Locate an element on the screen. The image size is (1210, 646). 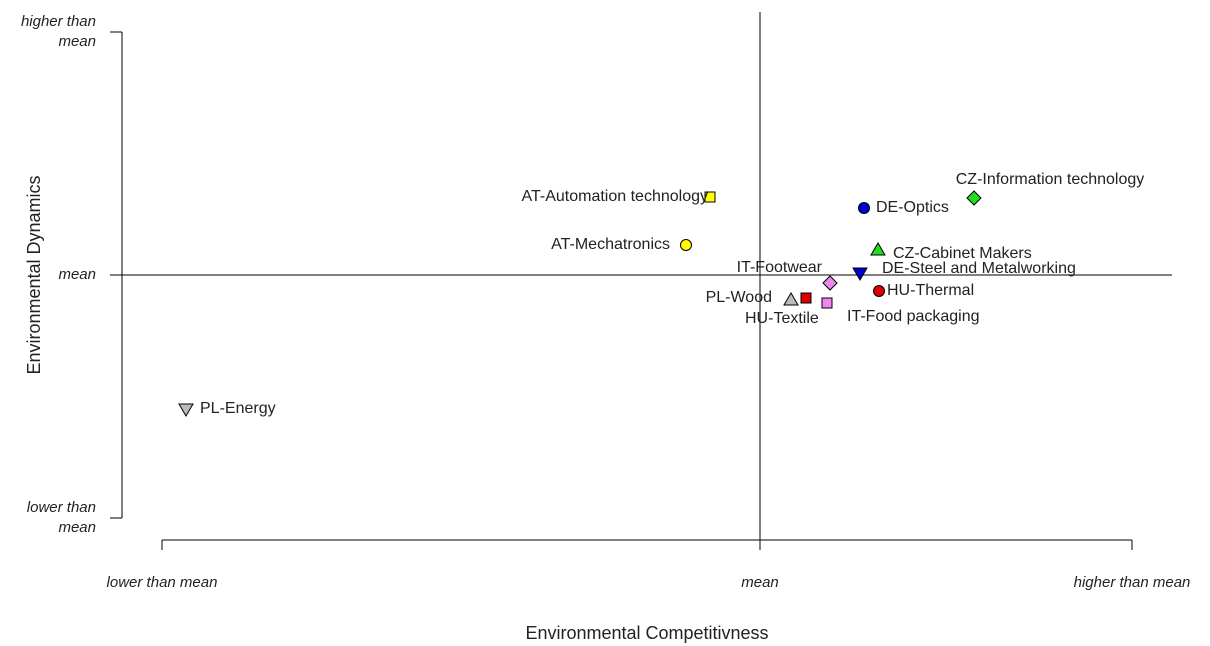
x-axis-label: Environmental Competitivness is located at coordinates (646, 633).